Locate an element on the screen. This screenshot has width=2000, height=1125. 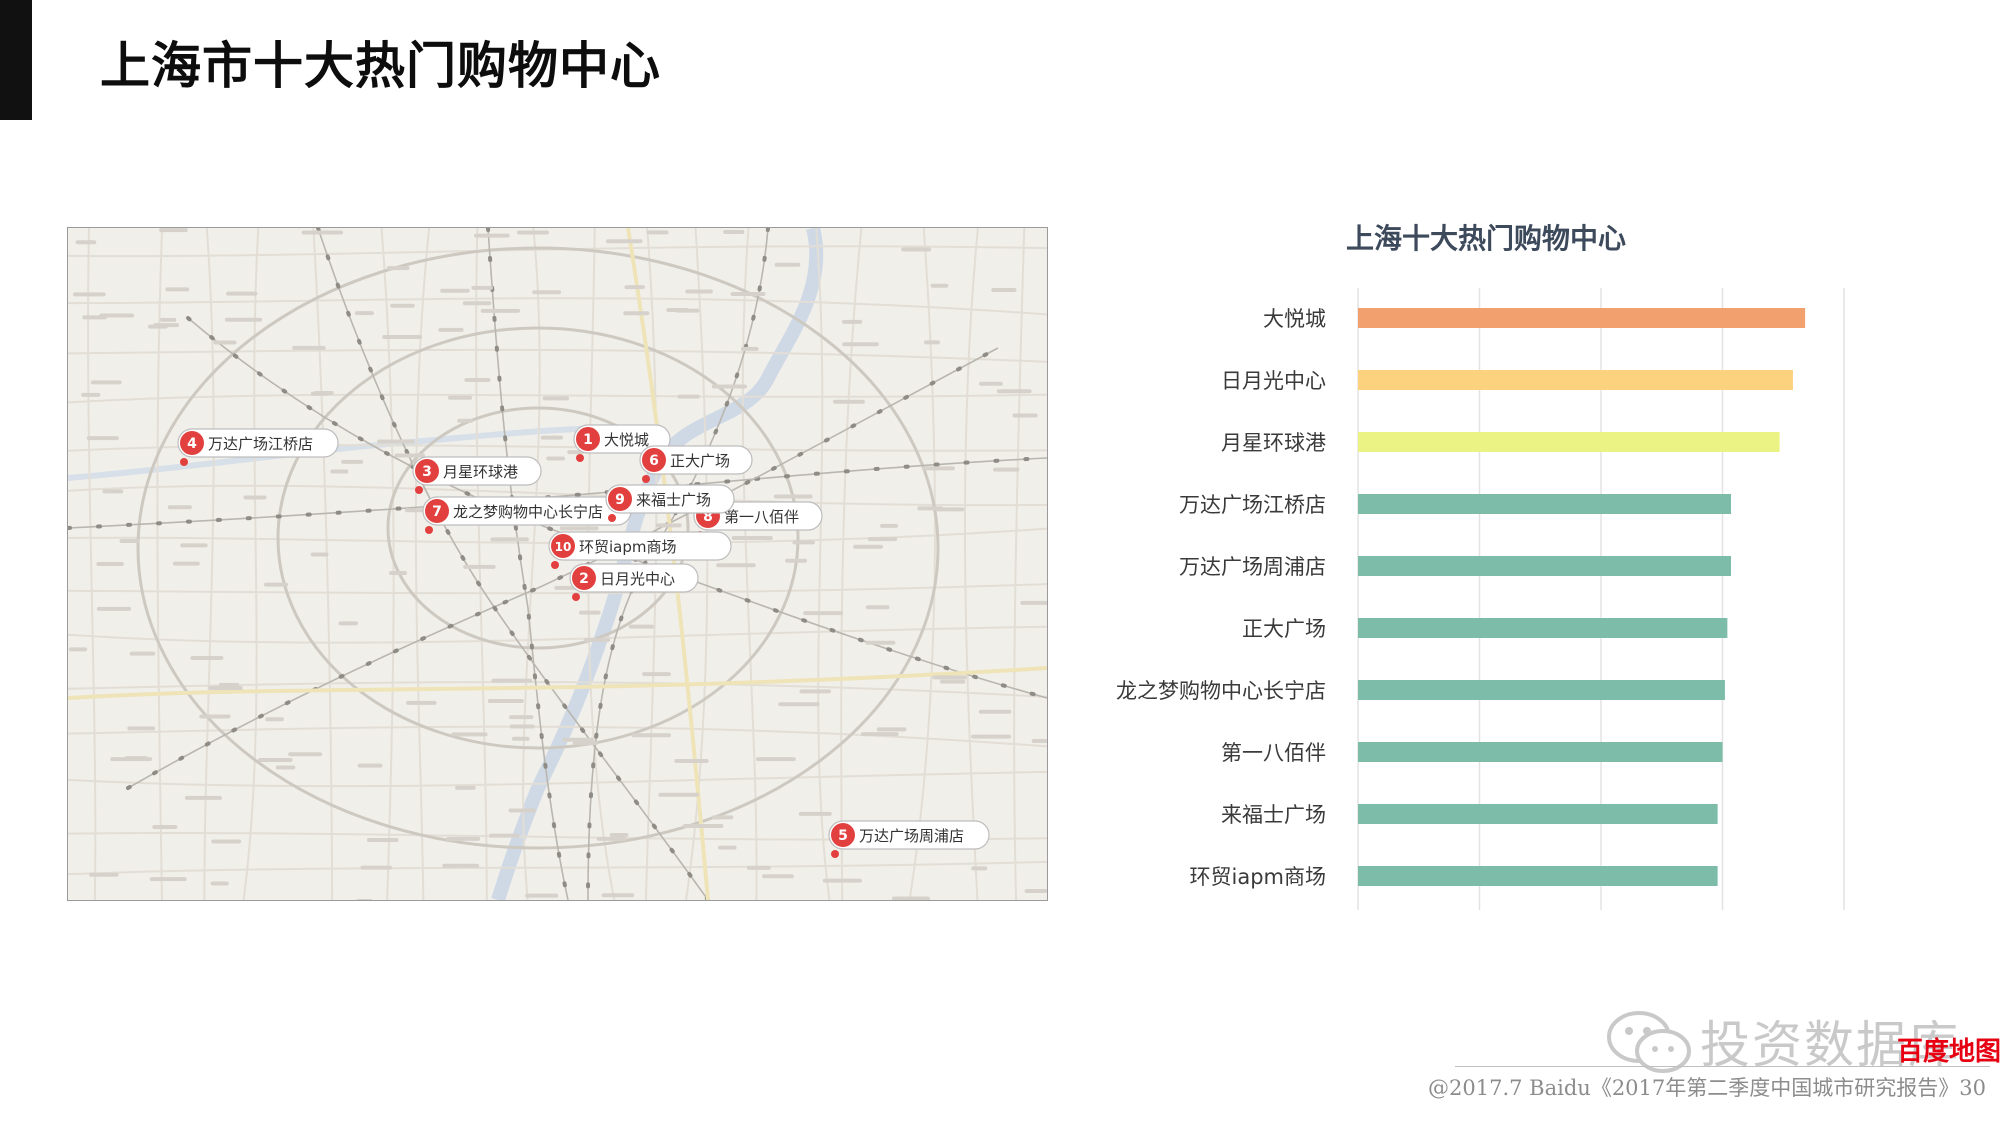
map-marker: 2 日月光中心 is located at coordinates (634, 582).